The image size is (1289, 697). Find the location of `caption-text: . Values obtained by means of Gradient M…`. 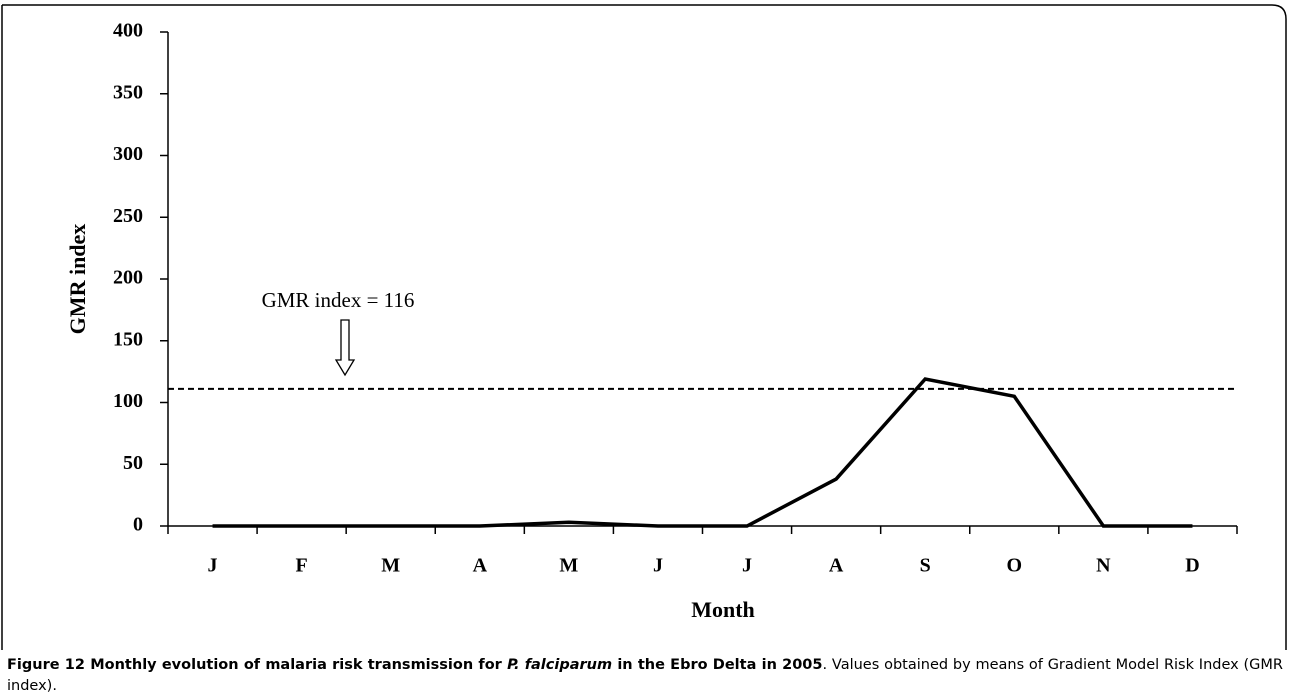

caption-text: . Values obtained by means of Gradient M… is located at coordinates (645, 675).